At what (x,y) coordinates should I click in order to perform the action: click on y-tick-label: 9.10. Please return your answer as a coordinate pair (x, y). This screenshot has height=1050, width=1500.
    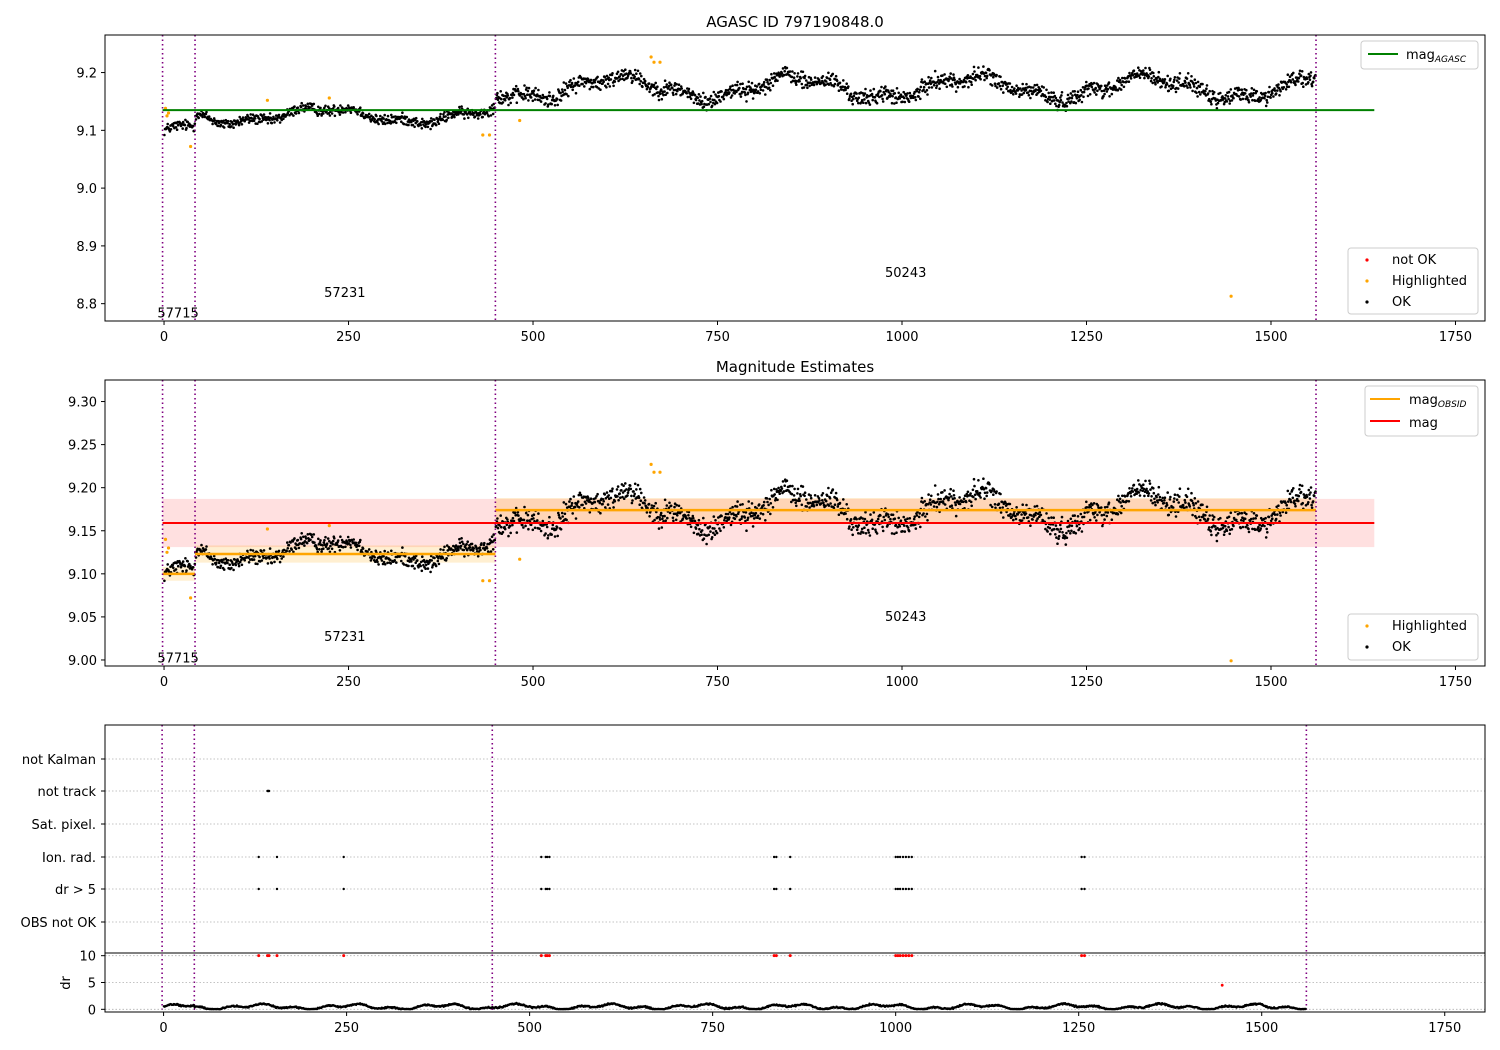
    Looking at the image, I should click on (82, 575).